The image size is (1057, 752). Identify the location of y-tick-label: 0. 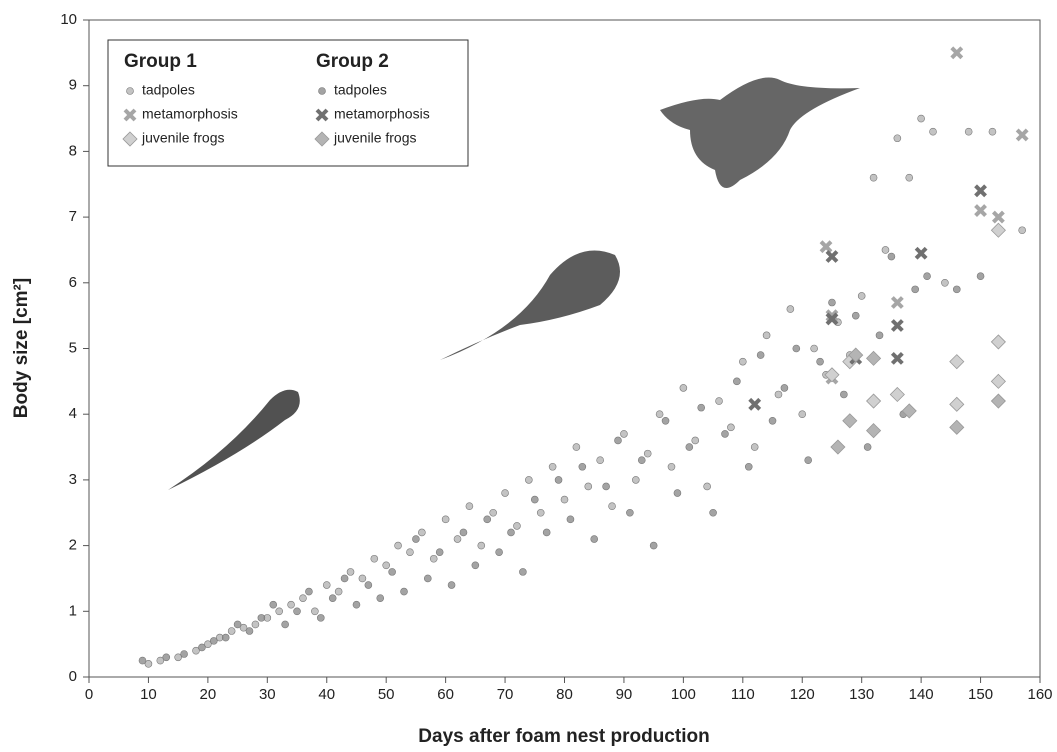
(73, 676).